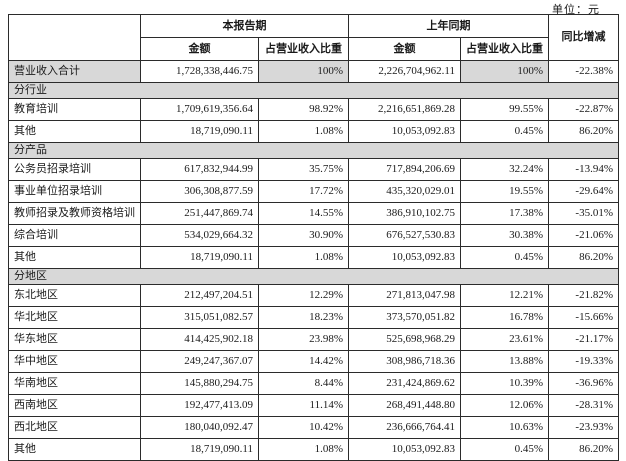  Describe the element at coordinates (504, 361) in the screenshot. I see `prior-pct-cell: 13.88%` at that location.